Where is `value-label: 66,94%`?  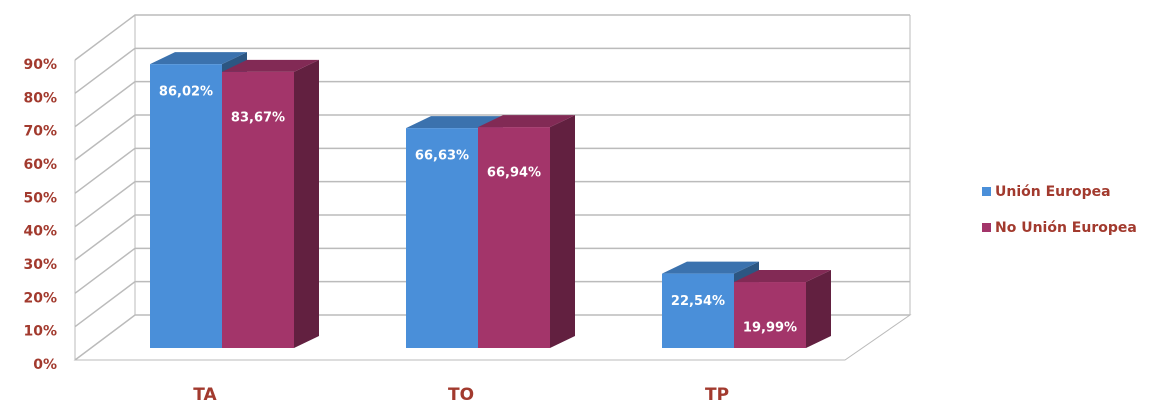
value-label: 66,94% is located at coordinates (514, 173).